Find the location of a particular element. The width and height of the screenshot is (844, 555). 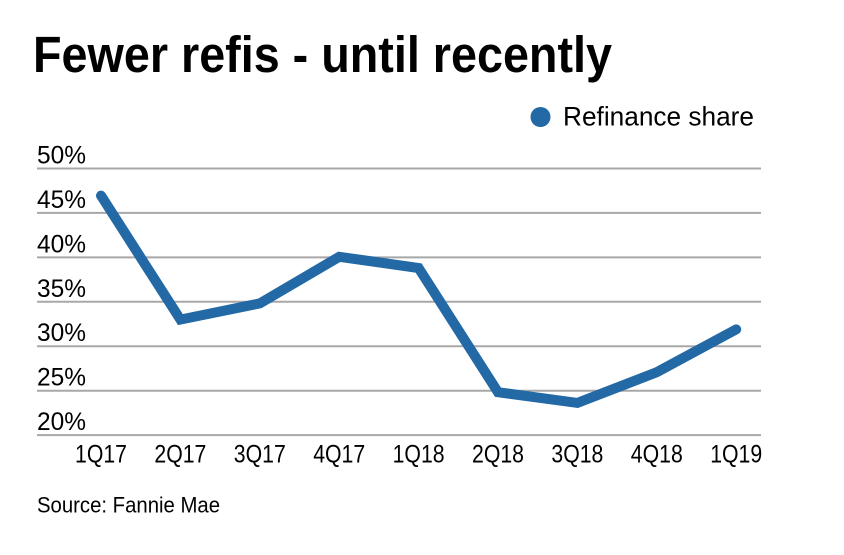

svg-text: 20% is located at coordinates (61, 422).